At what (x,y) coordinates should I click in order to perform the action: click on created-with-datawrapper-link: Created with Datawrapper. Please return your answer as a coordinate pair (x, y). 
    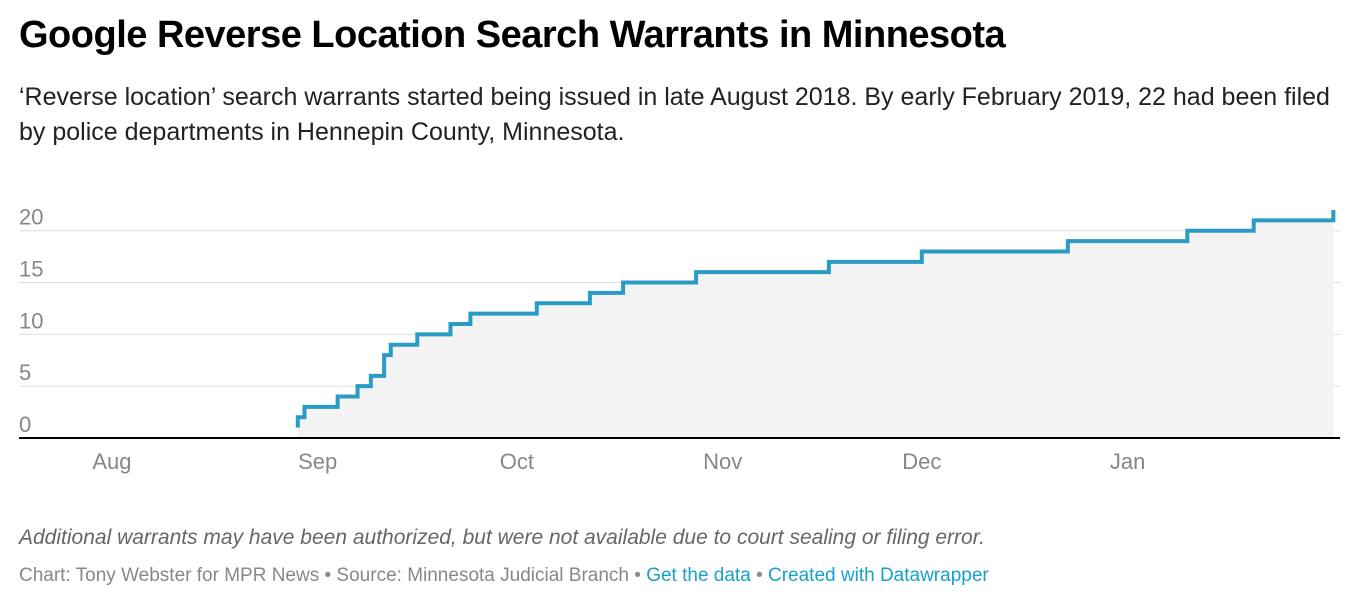
    Looking at the image, I should click on (878, 575).